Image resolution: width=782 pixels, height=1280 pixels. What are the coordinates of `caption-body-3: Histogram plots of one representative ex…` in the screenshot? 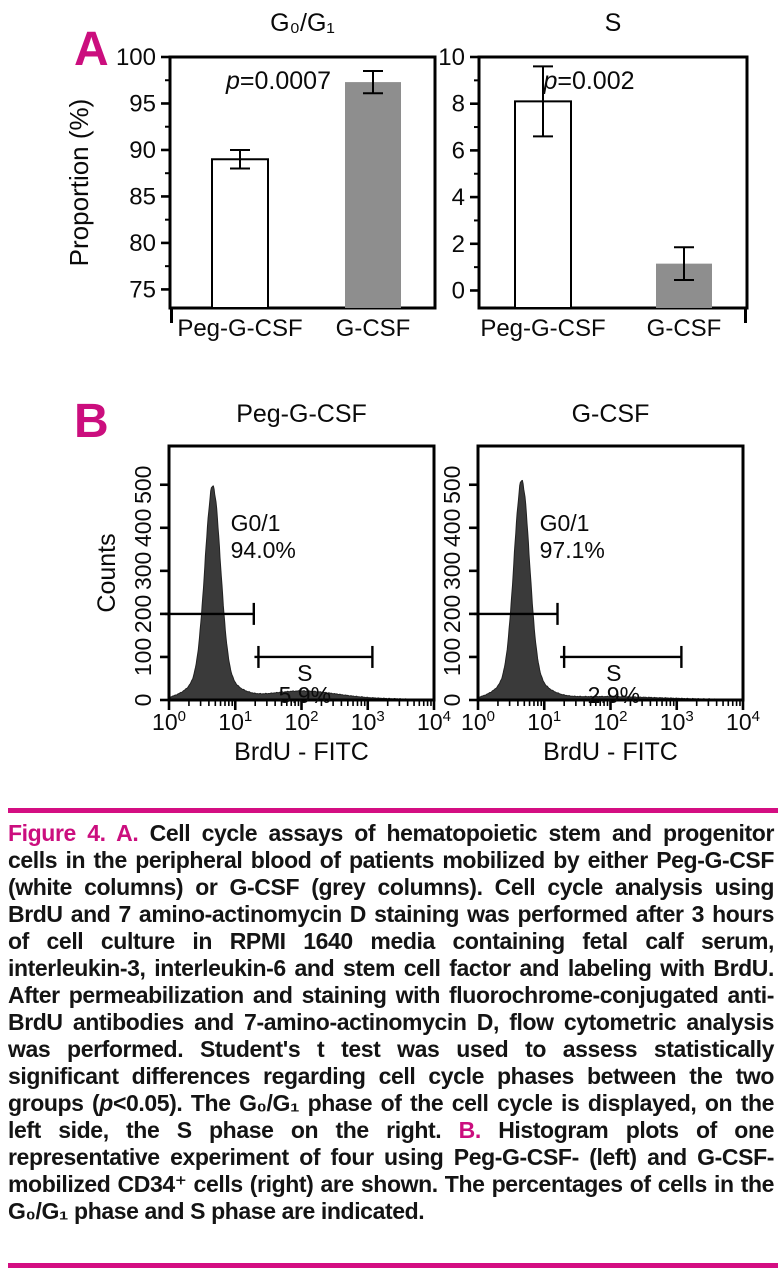 It's located at (391, 1170).